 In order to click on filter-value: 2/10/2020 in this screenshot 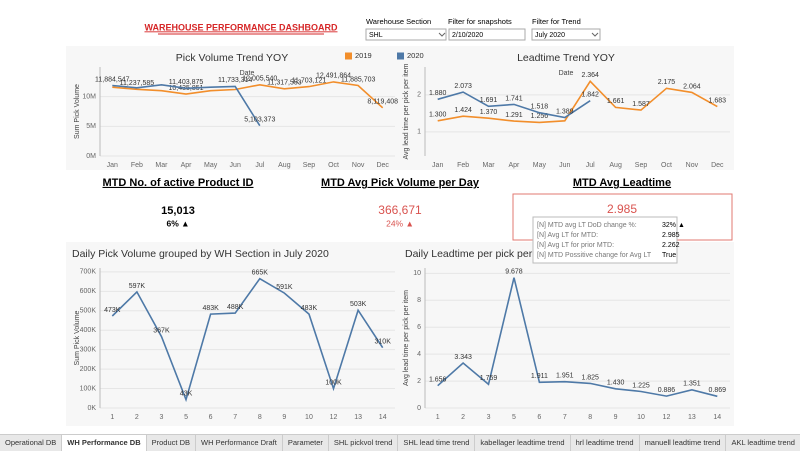, I will do `click(467, 35)`.